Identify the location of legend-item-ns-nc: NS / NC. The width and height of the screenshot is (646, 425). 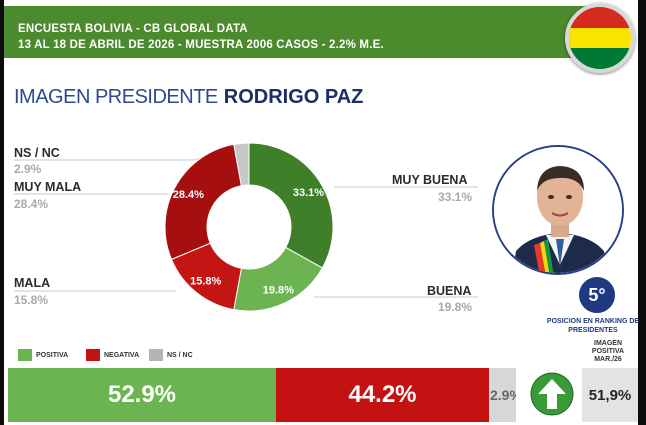
(171, 355).